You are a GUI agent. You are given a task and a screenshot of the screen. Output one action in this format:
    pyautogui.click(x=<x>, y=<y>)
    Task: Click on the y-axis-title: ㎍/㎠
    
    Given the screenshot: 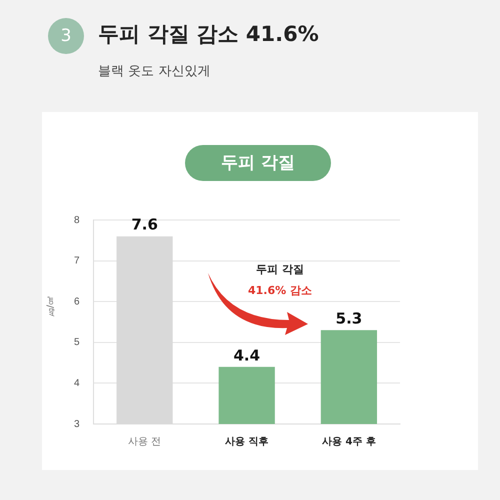 What is the action you would take?
    pyautogui.click(x=51, y=307)
    